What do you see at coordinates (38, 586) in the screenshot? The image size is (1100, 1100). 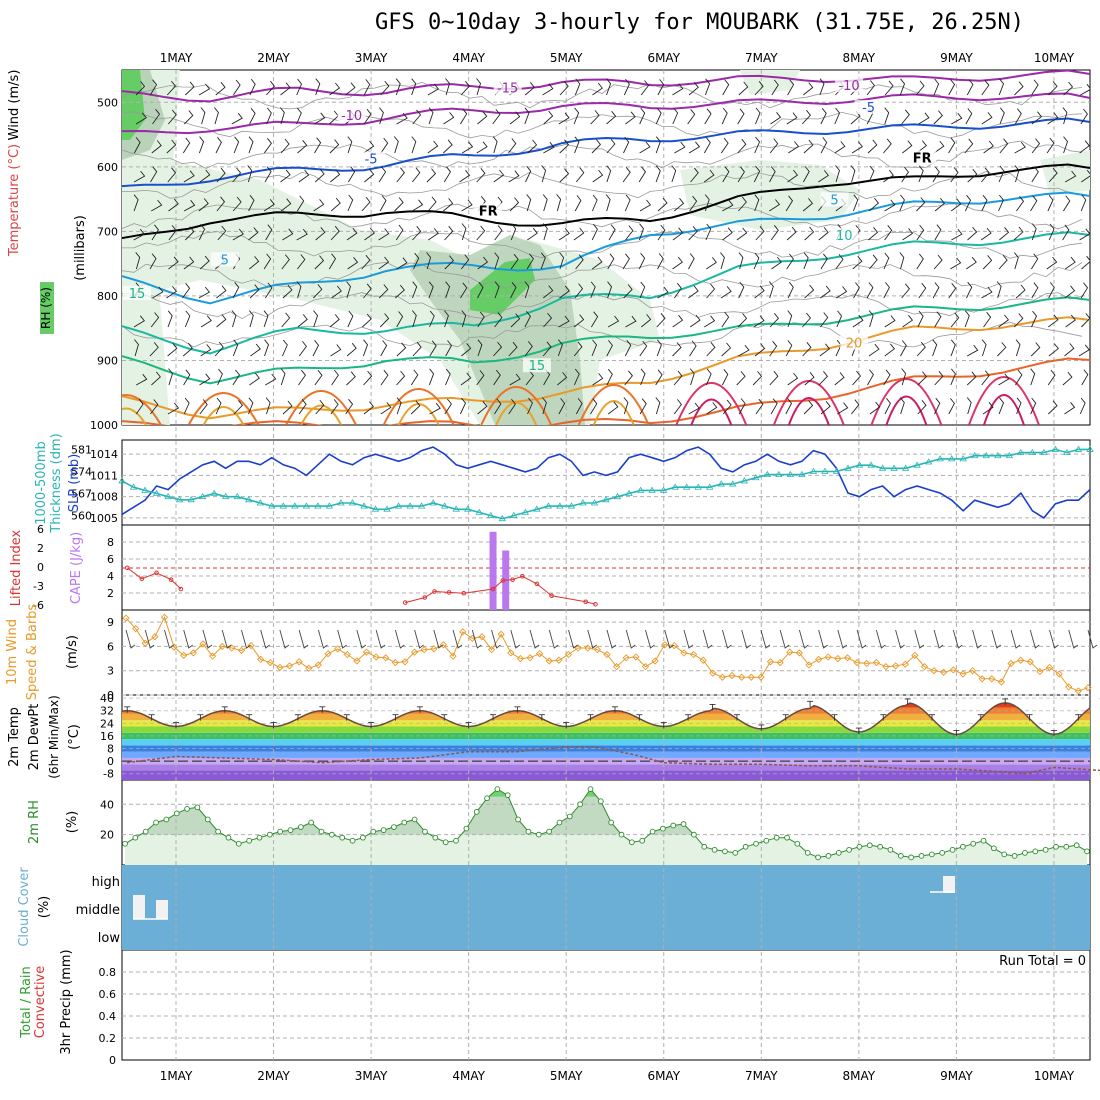 I see `lifted-tick: -3` at bounding box center [38, 586].